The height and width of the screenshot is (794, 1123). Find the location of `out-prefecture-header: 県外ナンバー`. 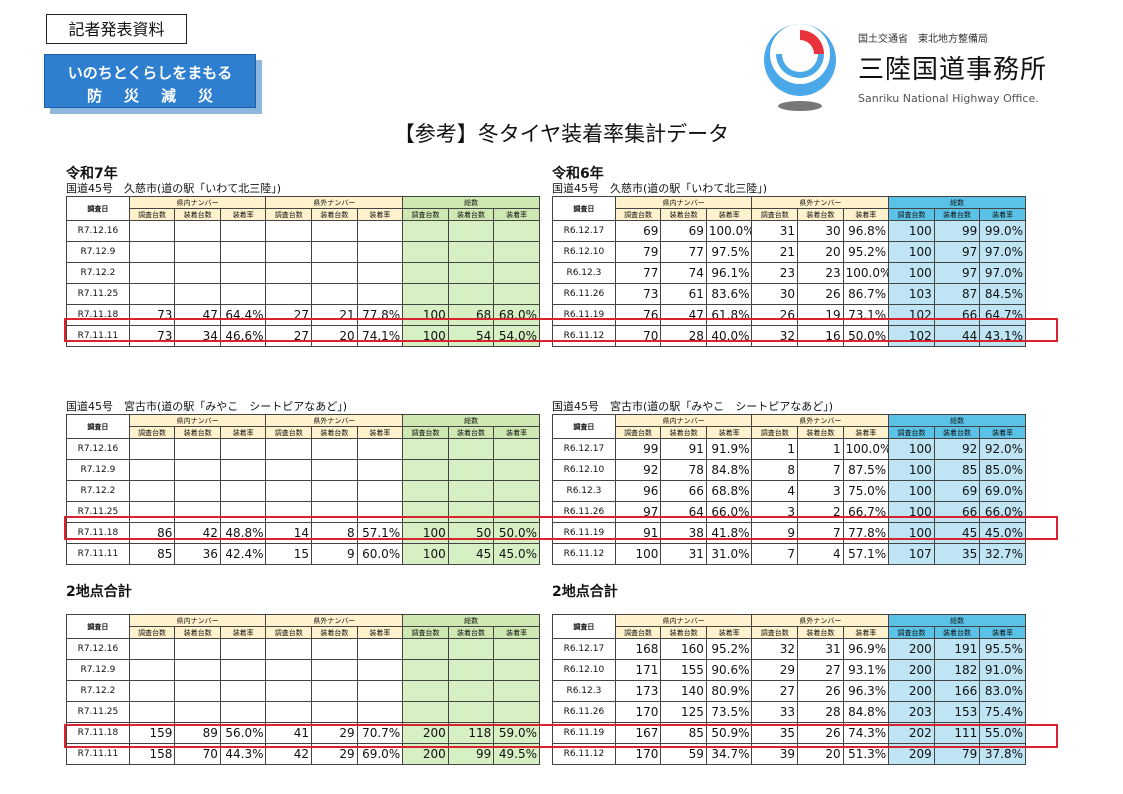

out-prefecture-header: 県外ナンバー is located at coordinates (820, 202).